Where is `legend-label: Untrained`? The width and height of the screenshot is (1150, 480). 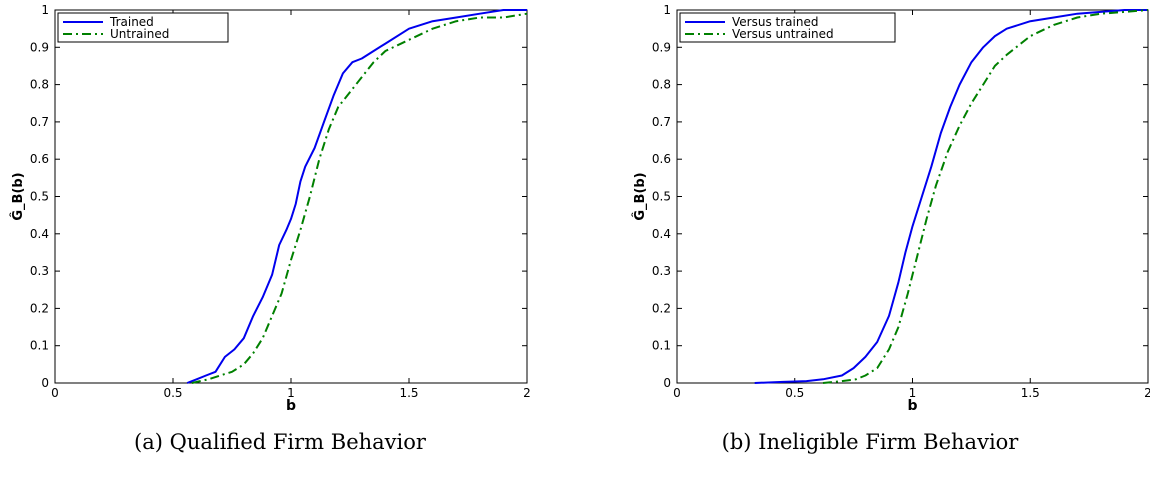
legend-label: Untrained is located at coordinates (139, 34).